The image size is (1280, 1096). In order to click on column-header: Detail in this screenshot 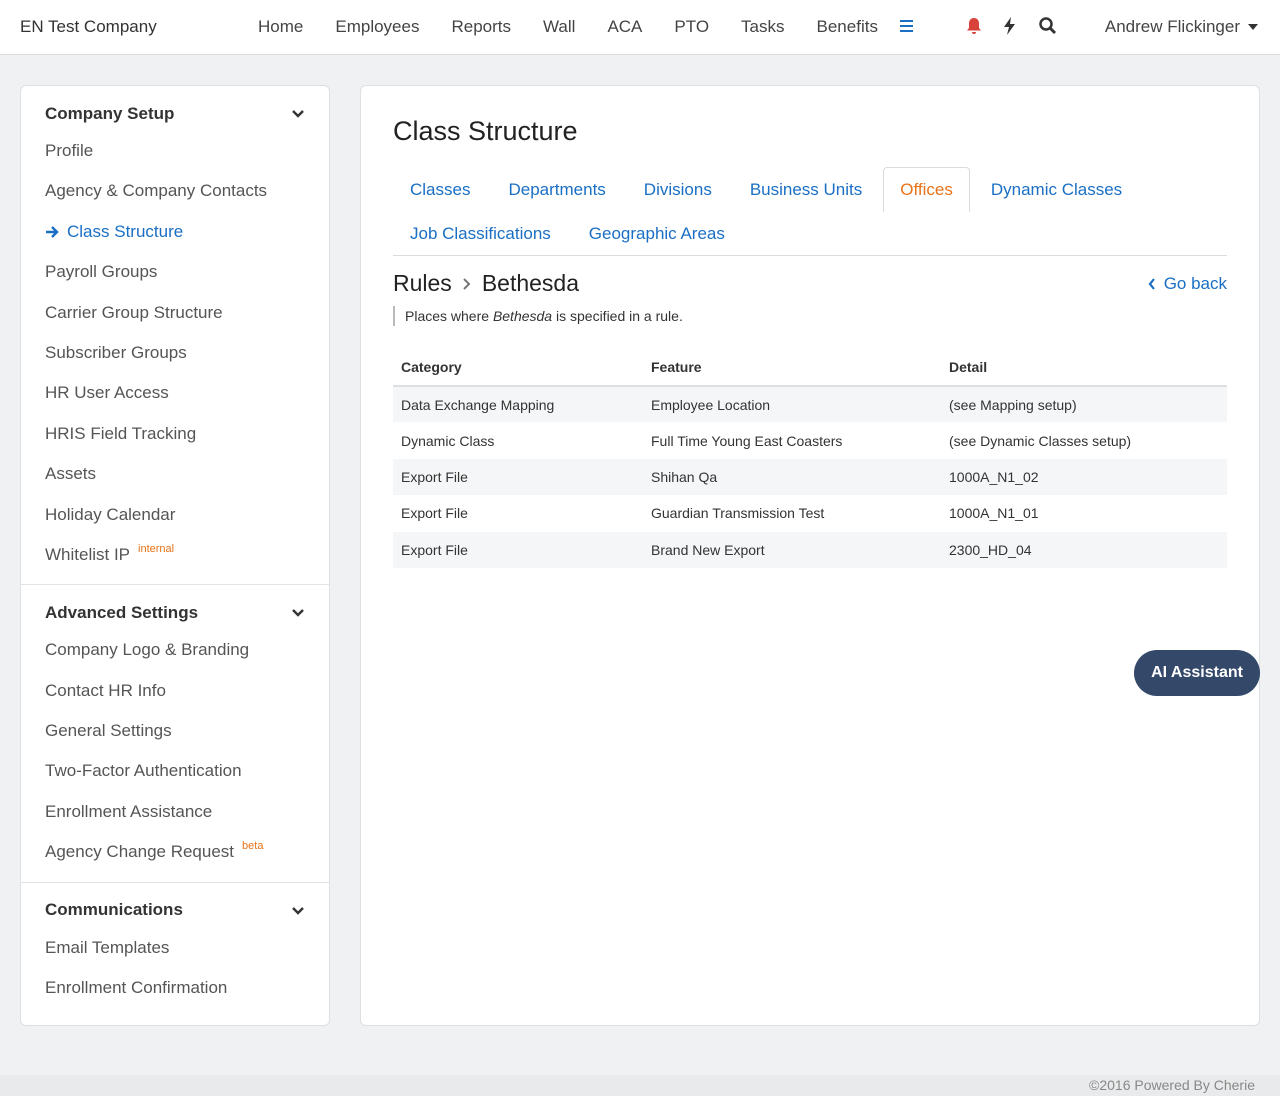, I will do `click(1084, 367)`.